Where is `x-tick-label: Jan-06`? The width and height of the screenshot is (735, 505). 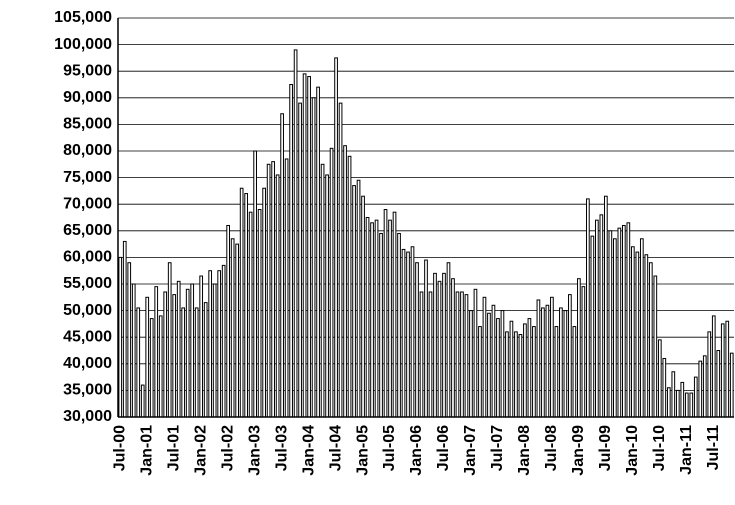 x-tick-label: Jan-06 is located at coordinates (416, 450).